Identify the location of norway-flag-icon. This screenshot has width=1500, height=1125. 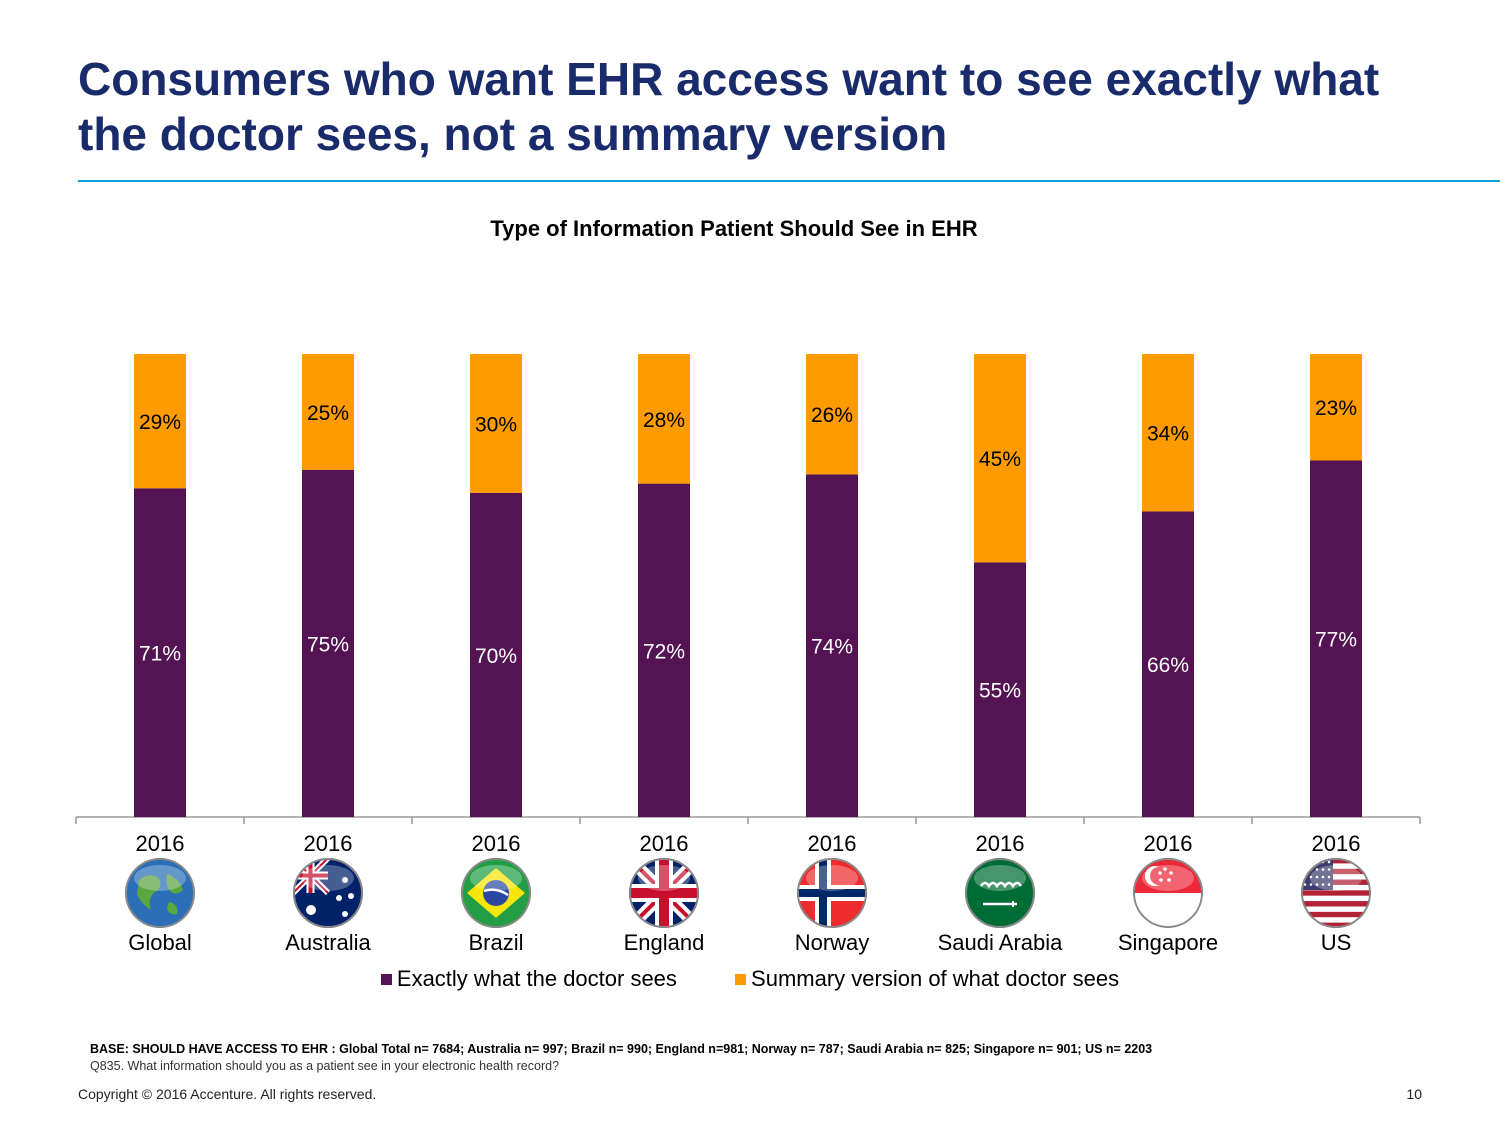
(832, 893).